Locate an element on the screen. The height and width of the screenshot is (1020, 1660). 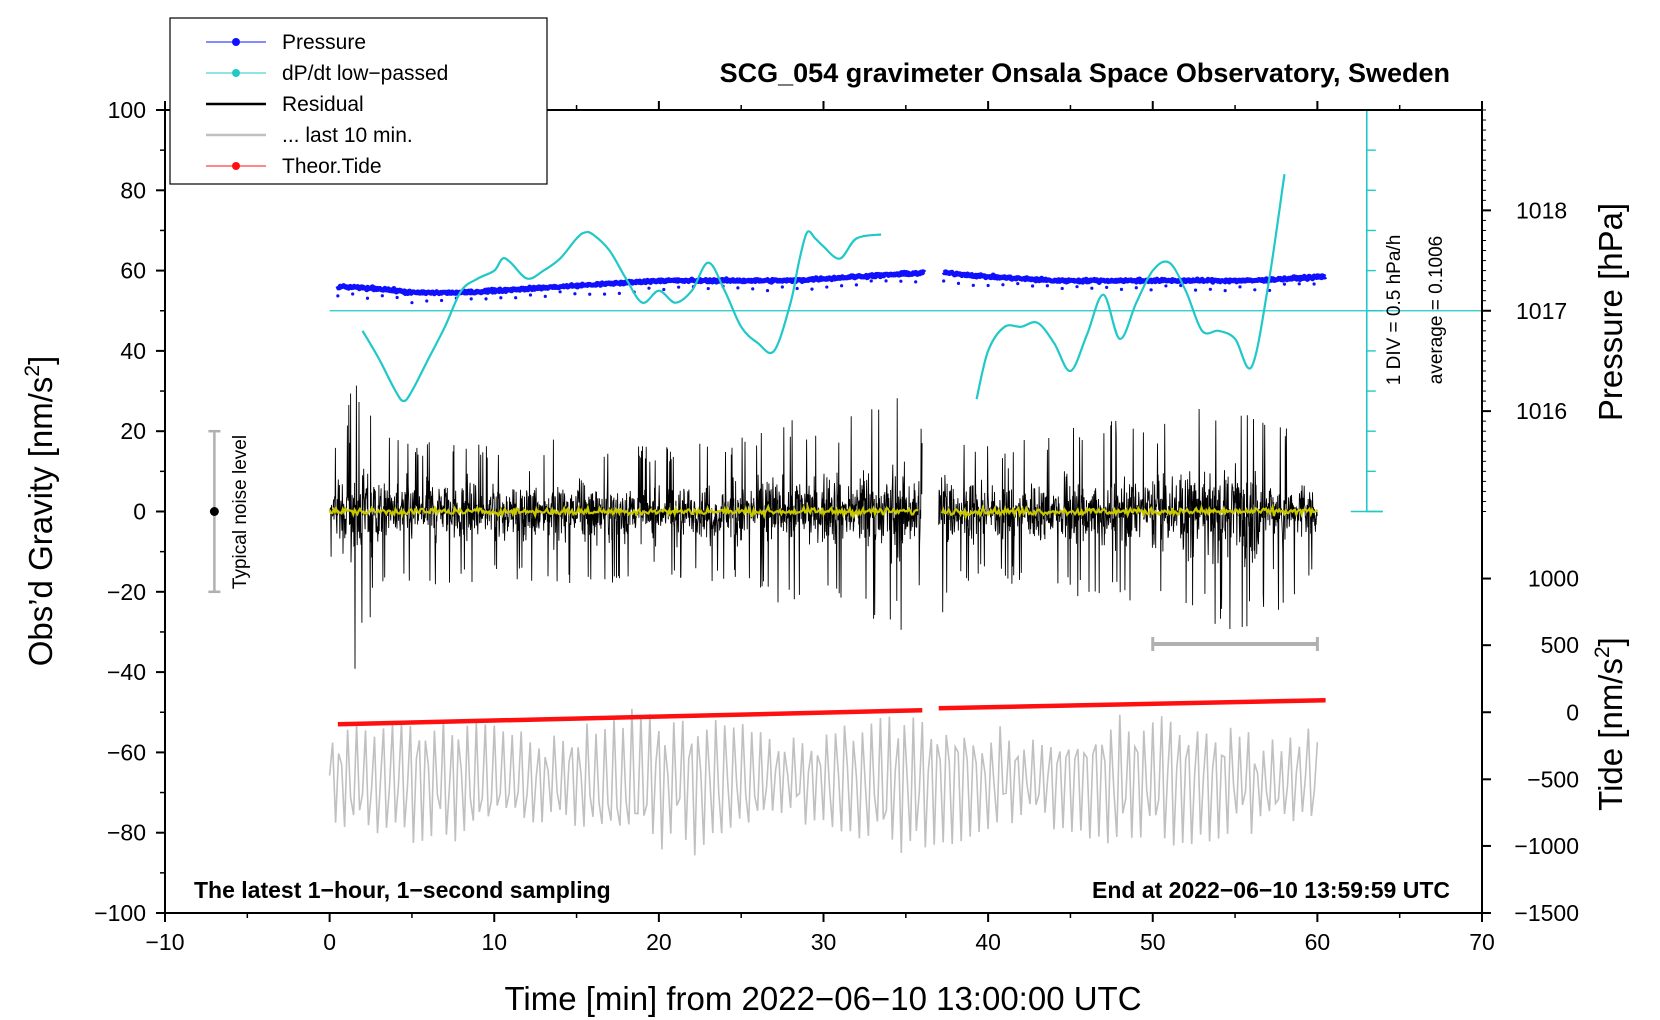
y-tick-label: −60 is located at coordinates (126, 752).